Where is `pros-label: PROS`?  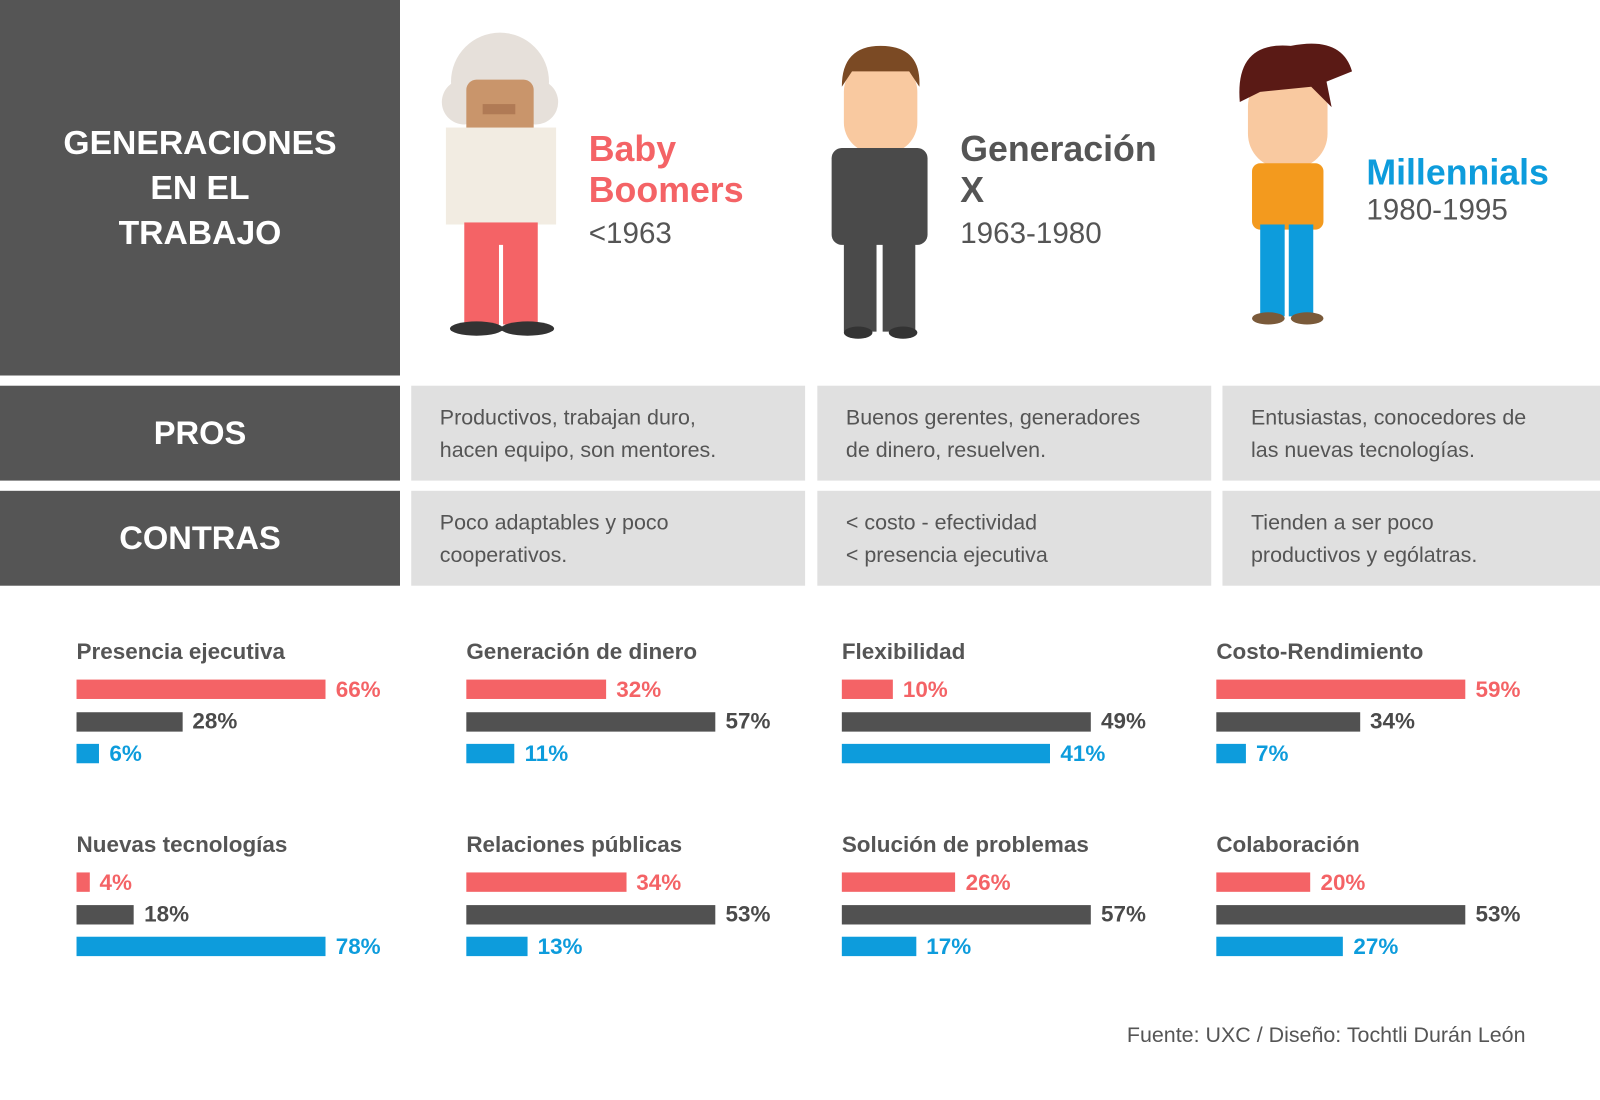 pros-label: PROS is located at coordinates (200, 433).